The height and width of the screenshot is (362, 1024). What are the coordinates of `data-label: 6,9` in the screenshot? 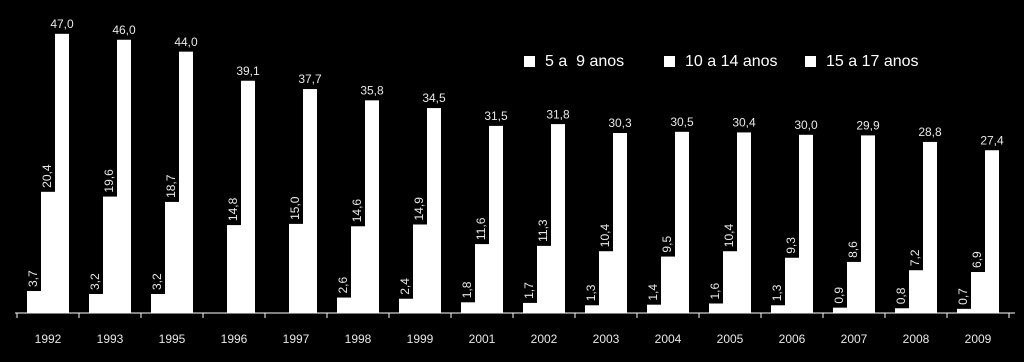 It's located at (977, 259).